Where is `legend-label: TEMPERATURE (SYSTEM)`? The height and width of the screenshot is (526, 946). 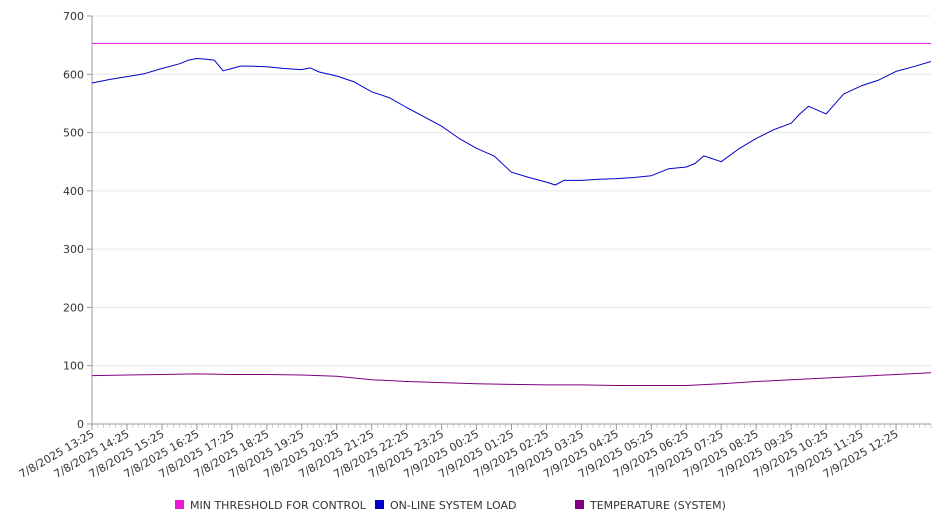
legend-label: TEMPERATURE (SYSTEM) is located at coordinates (657, 505).